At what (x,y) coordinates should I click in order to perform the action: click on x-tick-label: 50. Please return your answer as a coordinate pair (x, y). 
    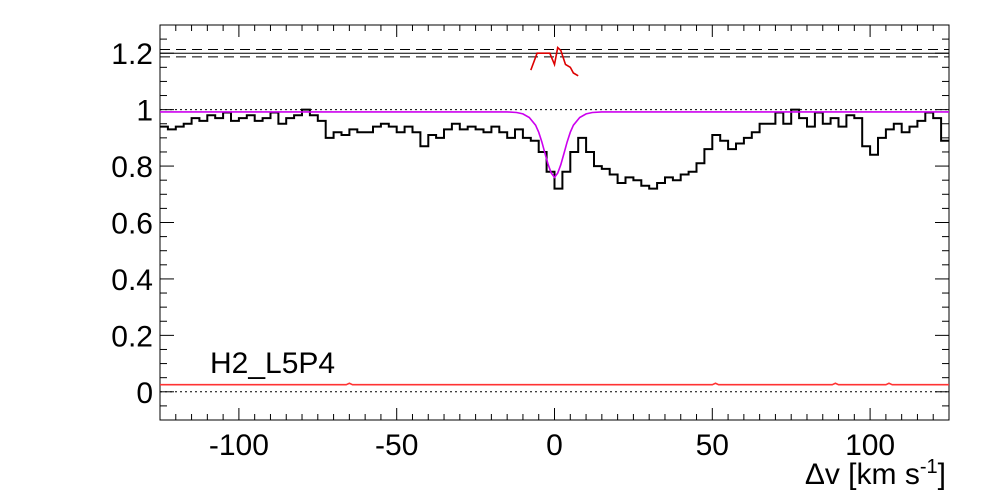
    Looking at the image, I should click on (712, 445).